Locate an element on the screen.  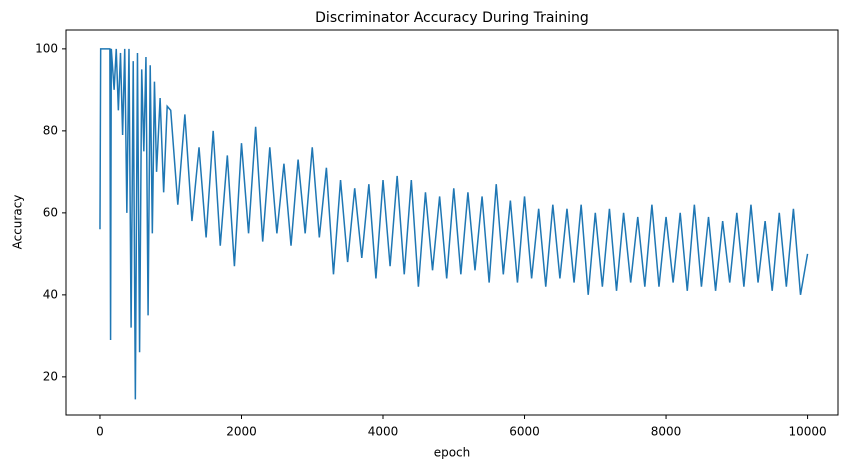
x-tick-label: 10000 is located at coordinates (807, 432).